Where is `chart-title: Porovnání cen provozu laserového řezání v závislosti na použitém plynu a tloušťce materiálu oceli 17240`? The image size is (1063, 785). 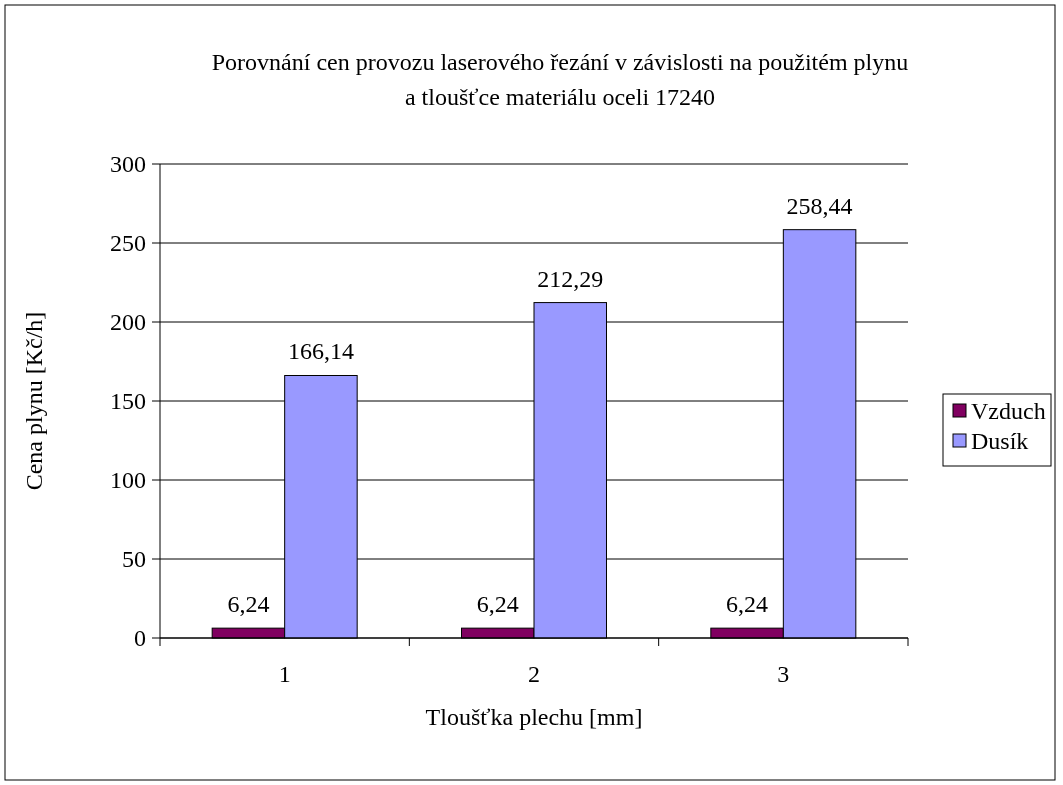 chart-title: Porovnání cen provozu laserového řezání v závislosti na použitém plynu a tloušťce materiálu oceli 17240 is located at coordinates (560, 79).